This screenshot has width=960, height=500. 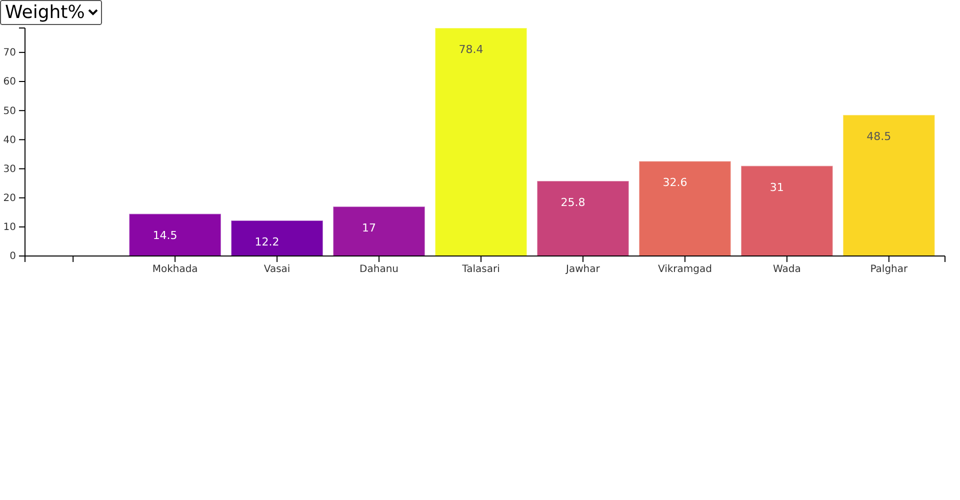 I want to click on y-tick-label: 30, so click(x=9, y=169).